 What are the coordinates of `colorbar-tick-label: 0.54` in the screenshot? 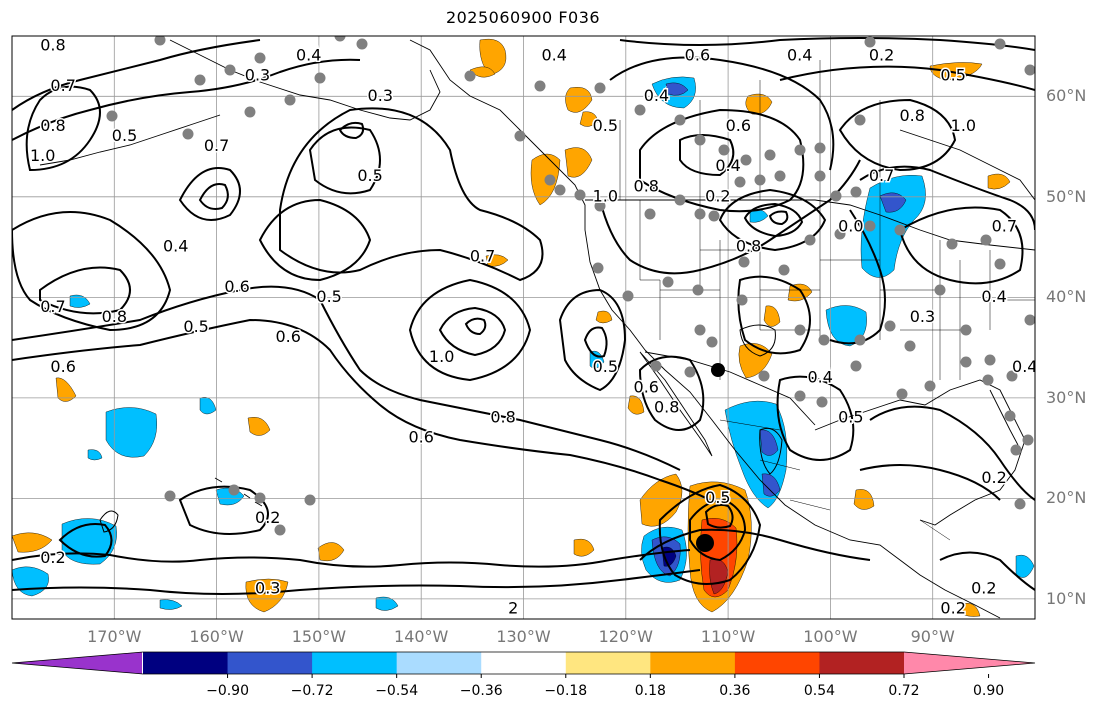 It's located at (819, 691).